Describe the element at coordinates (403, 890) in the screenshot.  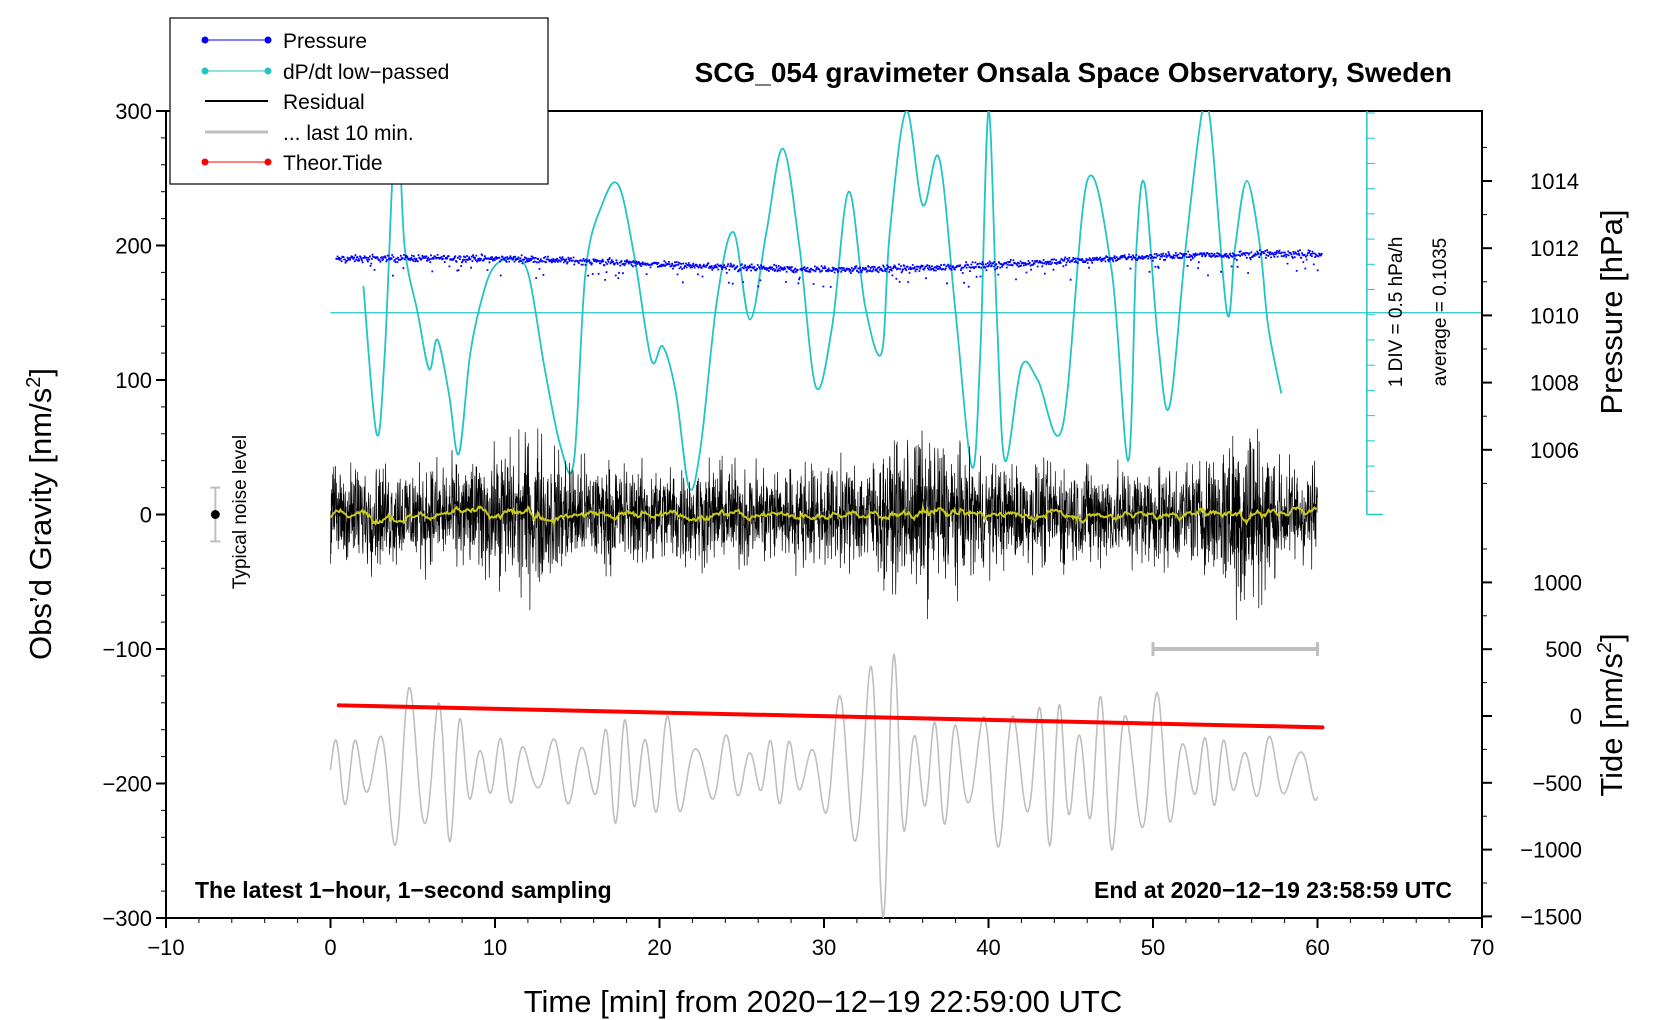
I see `bottom-left-note: The latest 1−hour, 1−second sampling` at that location.